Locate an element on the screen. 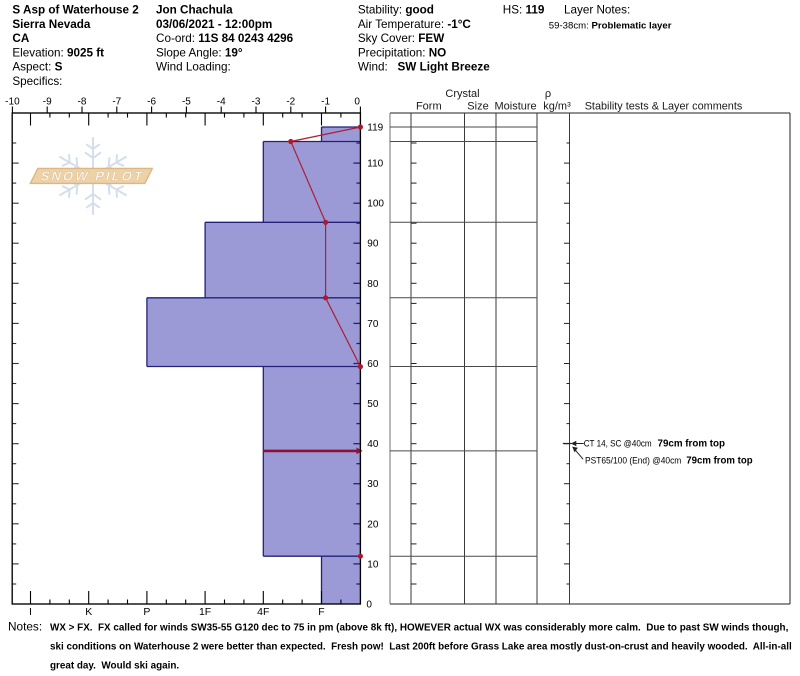 The width and height of the screenshot is (800, 676). svg-text: -5 is located at coordinates (186, 102).